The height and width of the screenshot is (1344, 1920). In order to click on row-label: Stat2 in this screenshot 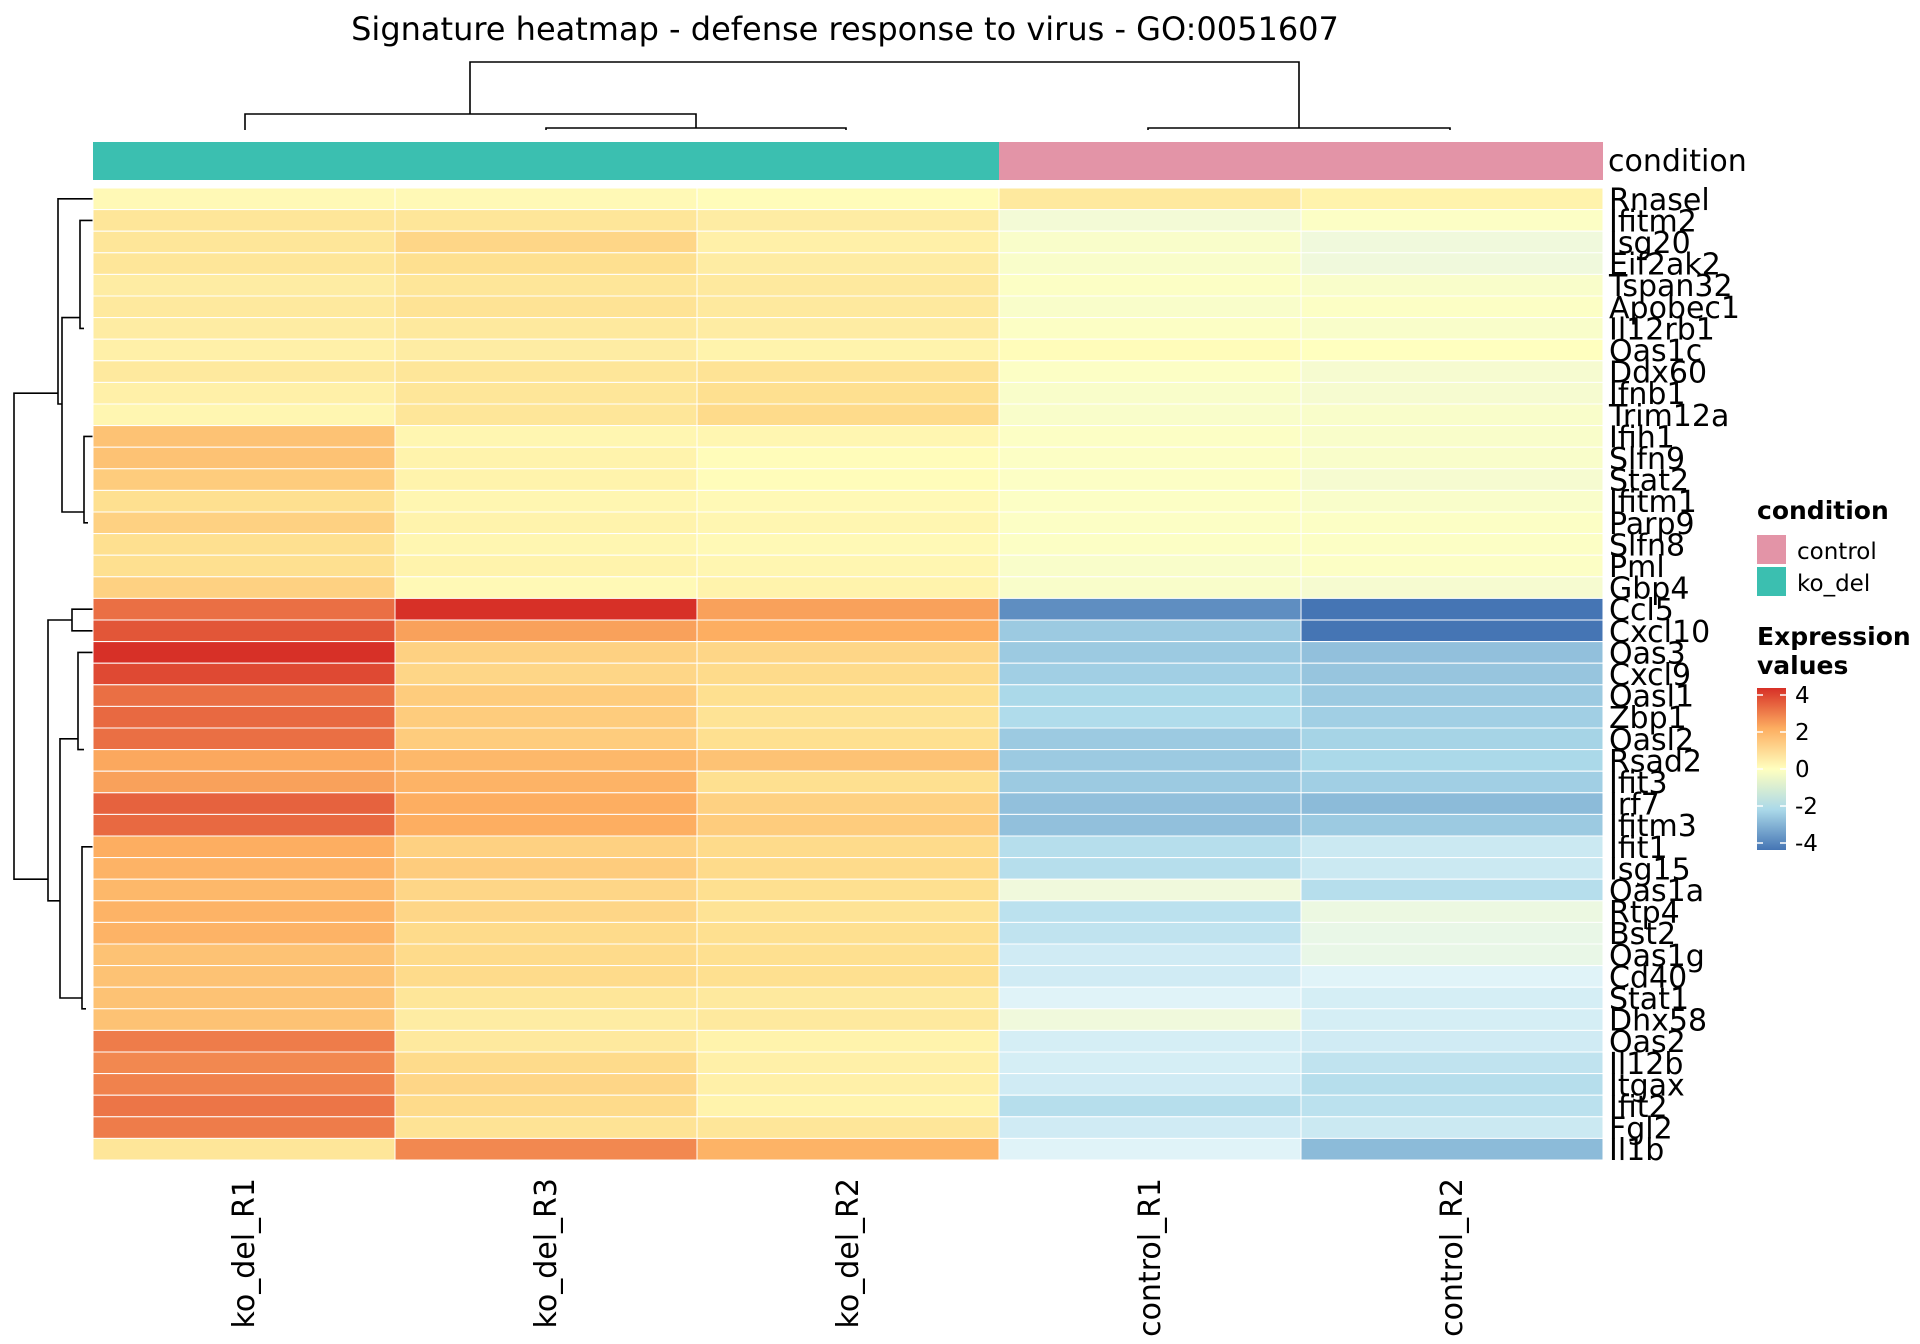, I will do `click(1649, 481)`.